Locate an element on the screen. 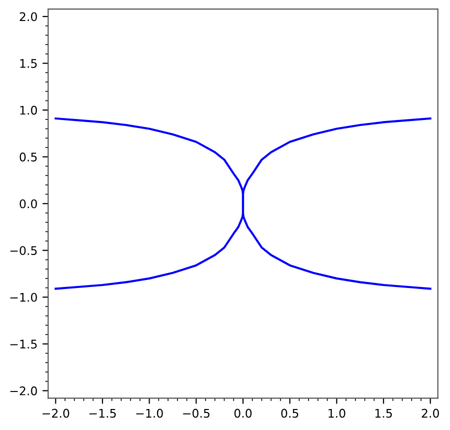 This screenshot has height=430, width=450. y-tick-label: −0.5 is located at coordinates (23, 251).